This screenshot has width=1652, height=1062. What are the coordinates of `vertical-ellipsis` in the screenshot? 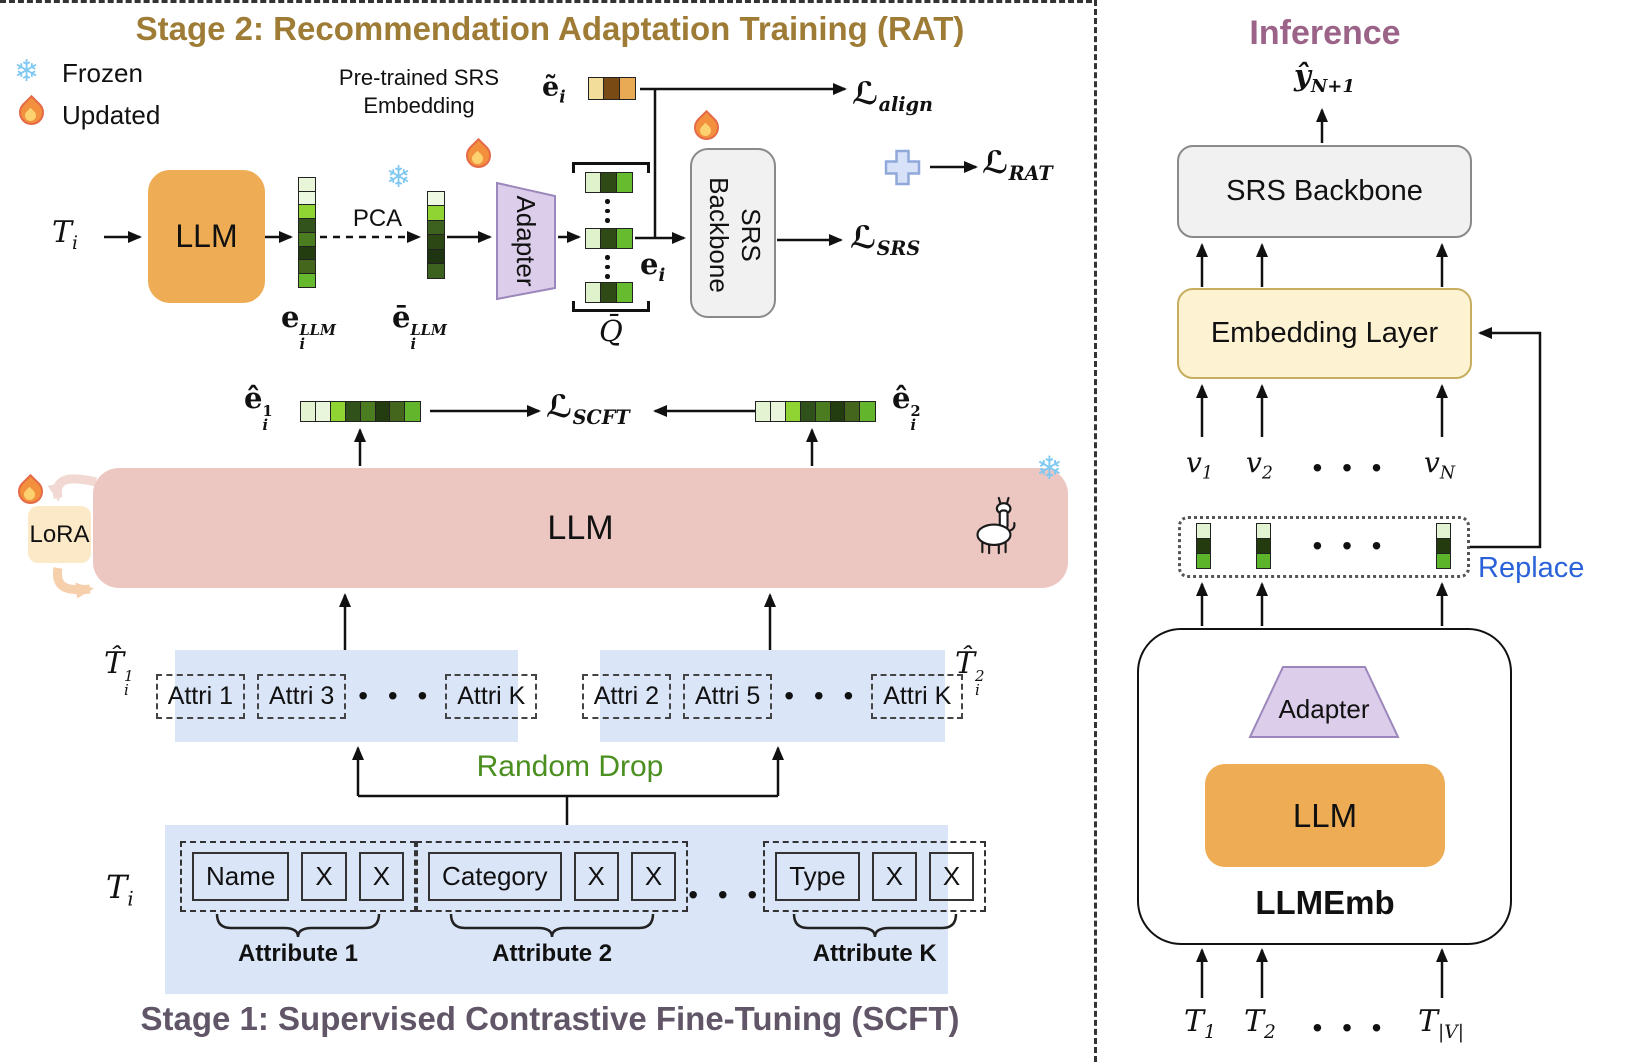 It's located at (607, 267).